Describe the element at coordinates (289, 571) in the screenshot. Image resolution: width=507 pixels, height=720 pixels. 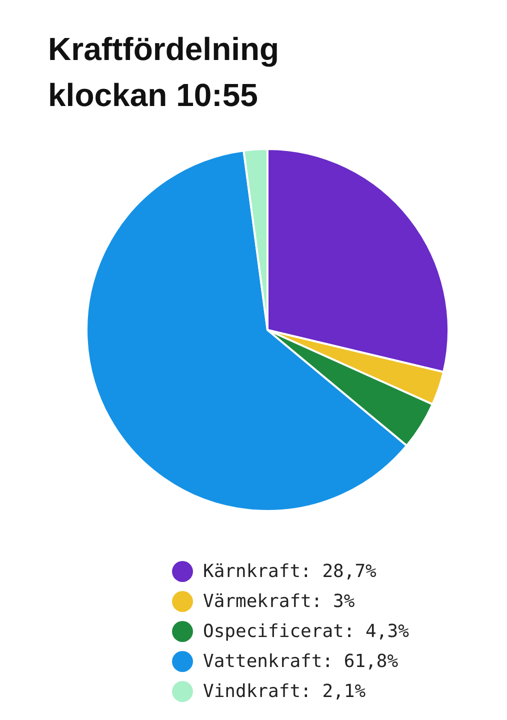
I see `legend-label: Kärnkraft: 28,7%` at that location.